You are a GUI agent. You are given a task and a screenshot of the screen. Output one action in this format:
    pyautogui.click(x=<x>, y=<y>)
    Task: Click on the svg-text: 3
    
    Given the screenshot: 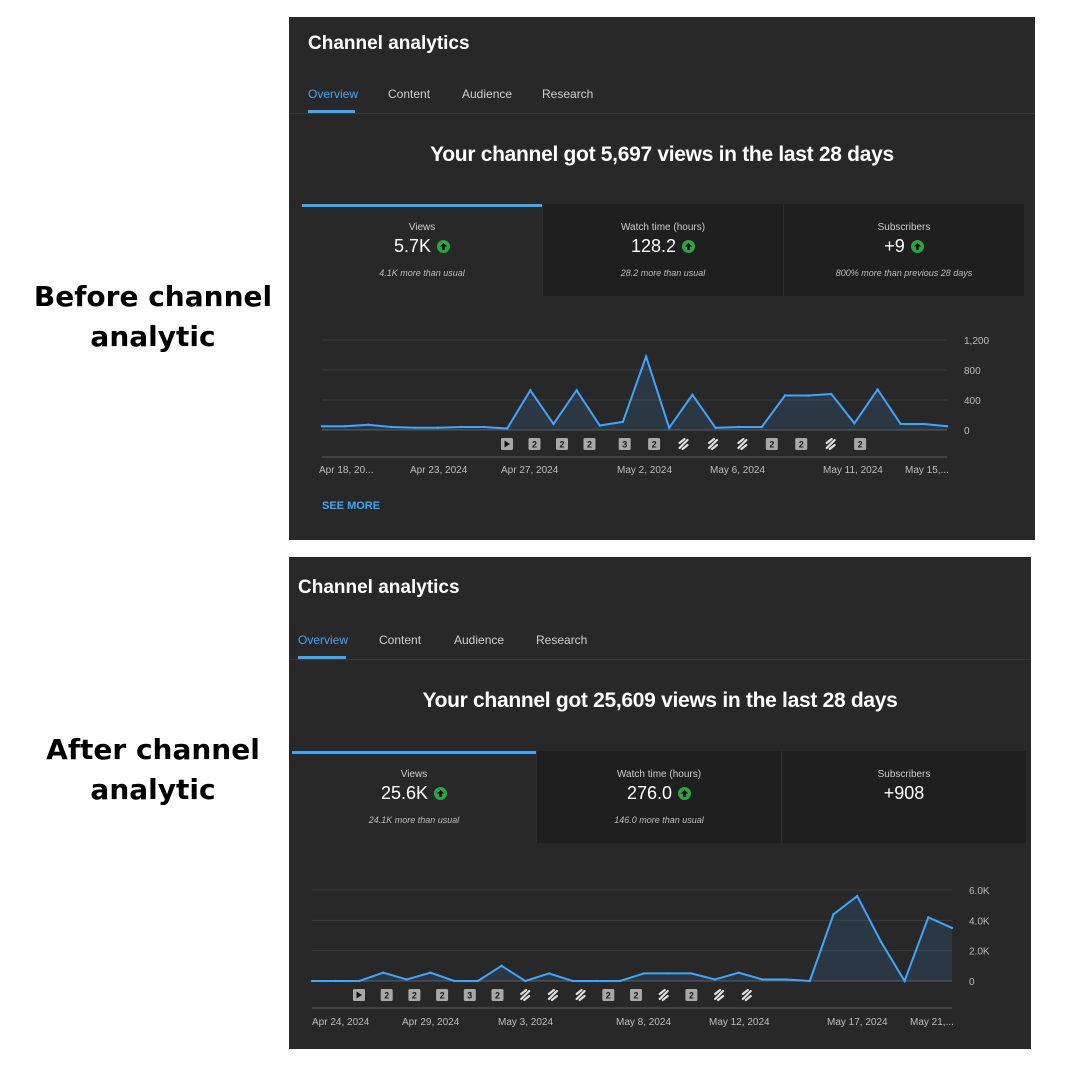 What is the action you would take?
    pyautogui.click(x=624, y=445)
    